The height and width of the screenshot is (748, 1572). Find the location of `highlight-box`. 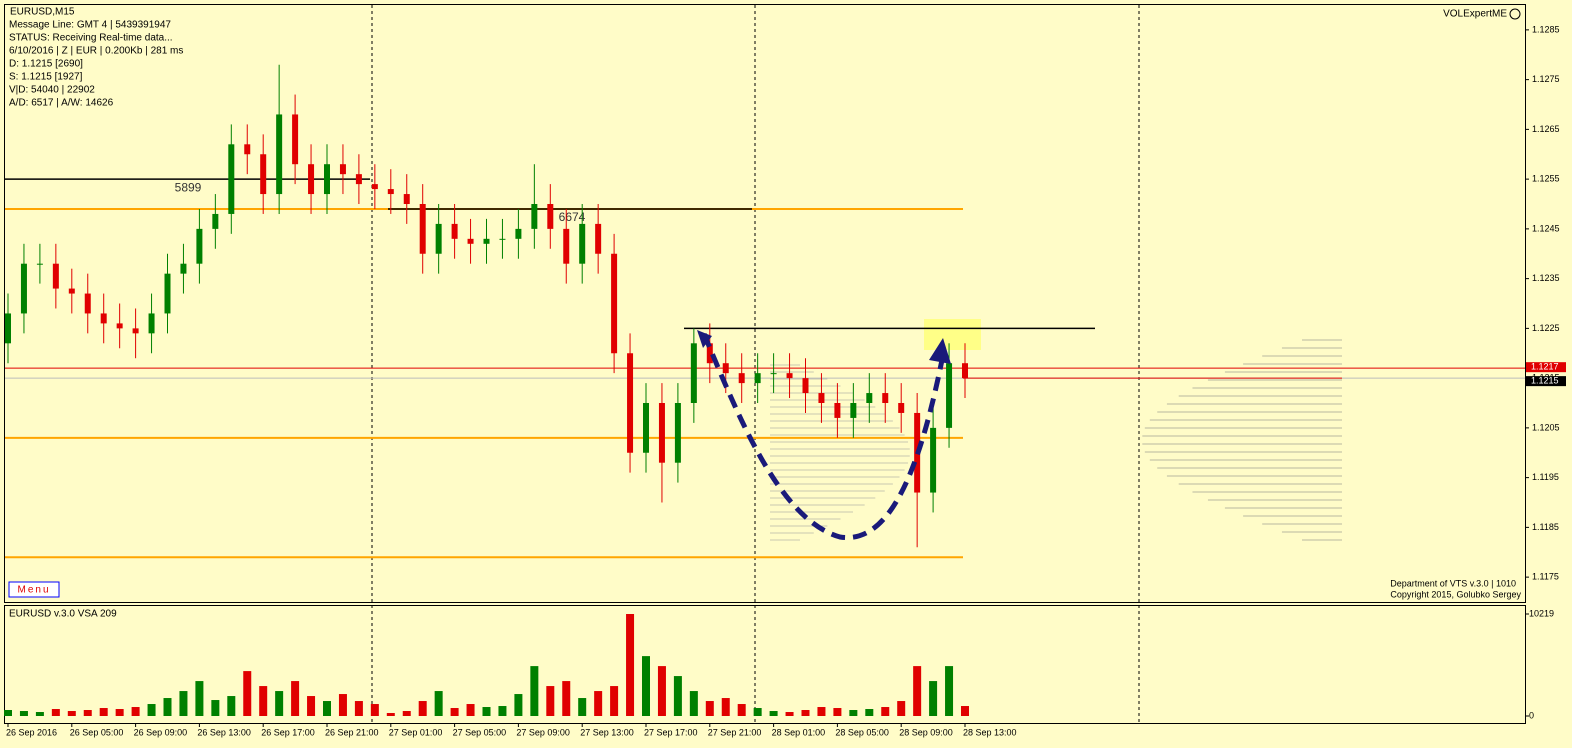

highlight-box is located at coordinates (952, 334).